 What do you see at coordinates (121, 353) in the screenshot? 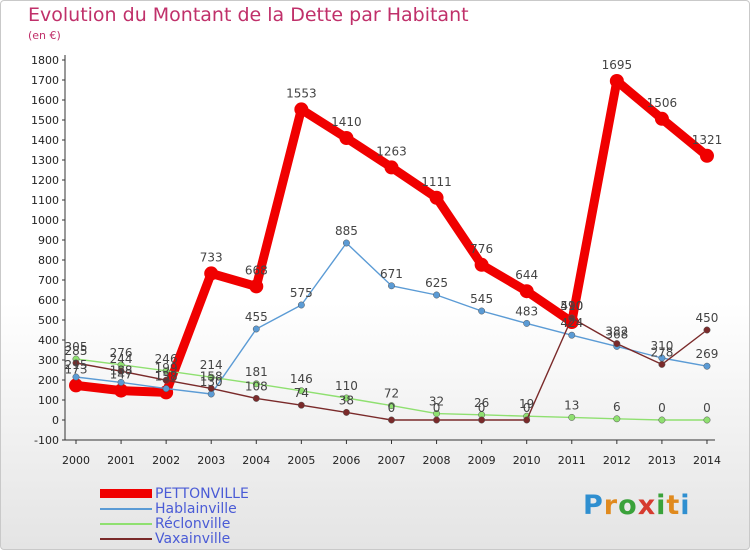
I see `data-label: 276` at bounding box center [121, 353].